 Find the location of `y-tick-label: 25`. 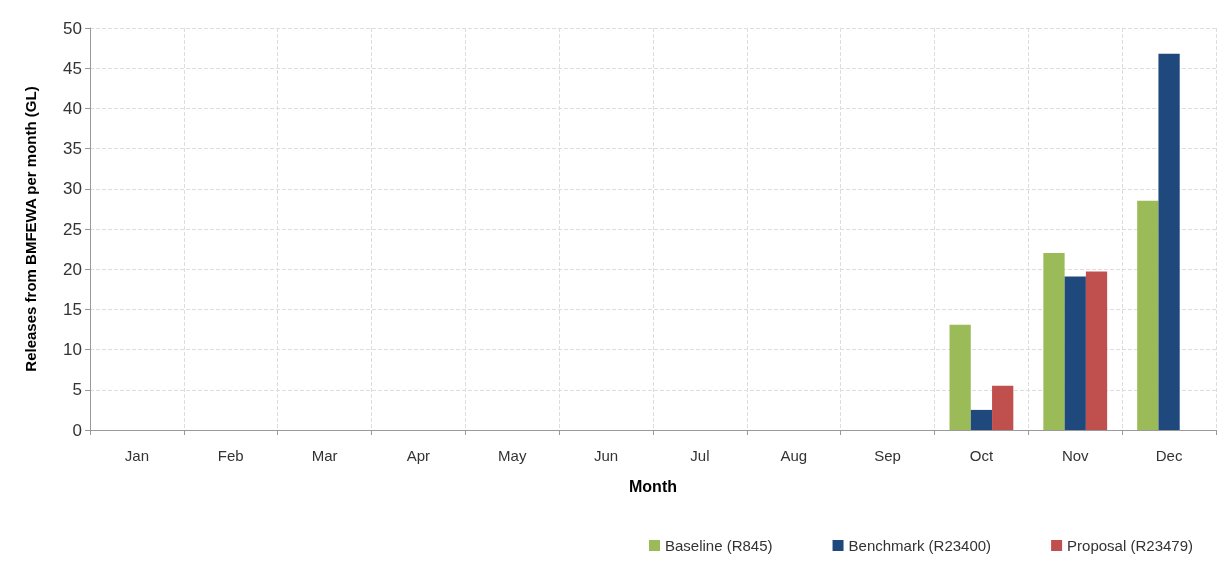

y-tick-label: 25 is located at coordinates (72, 229).